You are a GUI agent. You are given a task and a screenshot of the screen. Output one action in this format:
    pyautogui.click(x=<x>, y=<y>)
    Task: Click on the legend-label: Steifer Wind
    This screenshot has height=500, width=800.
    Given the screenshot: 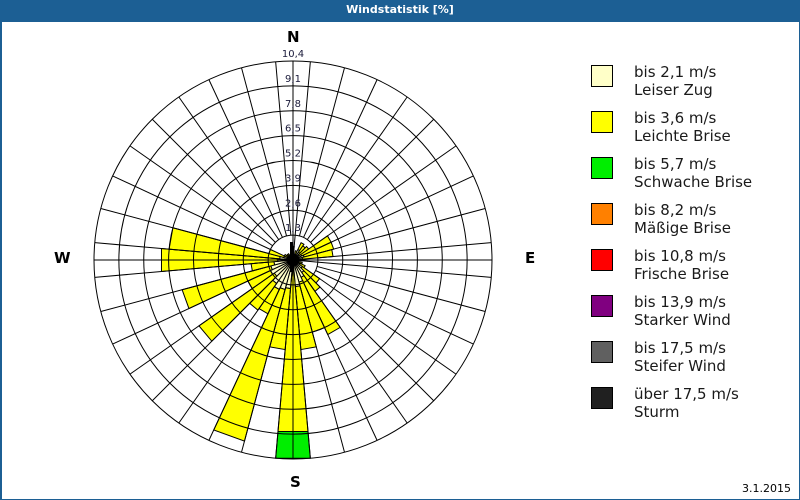 What is the action you would take?
    pyautogui.click(x=680, y=366)
    